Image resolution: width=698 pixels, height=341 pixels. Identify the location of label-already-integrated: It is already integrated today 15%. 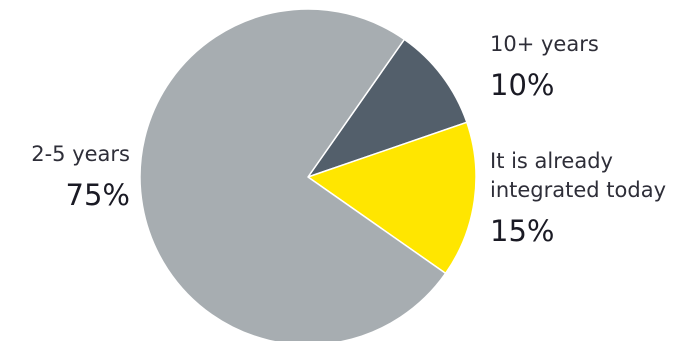
(578, 198).